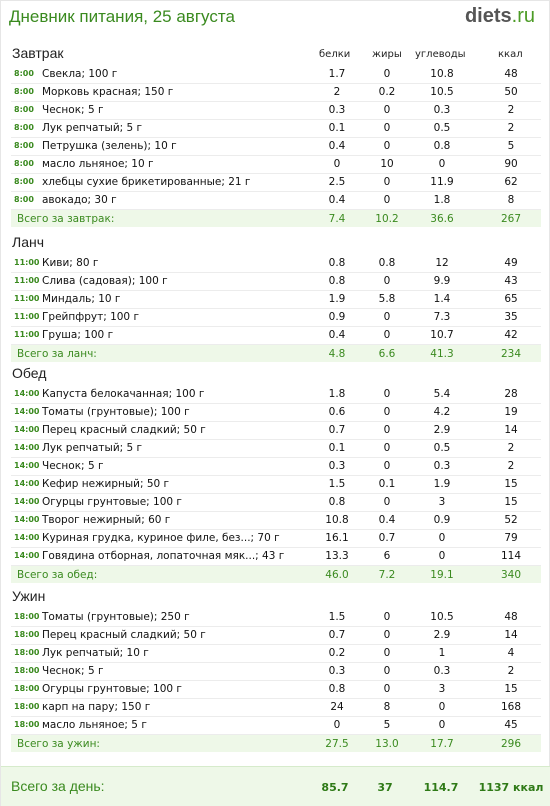  I want to click on food-name: хлебцы сухие брикетированные; 21 г, so click(146, 182).